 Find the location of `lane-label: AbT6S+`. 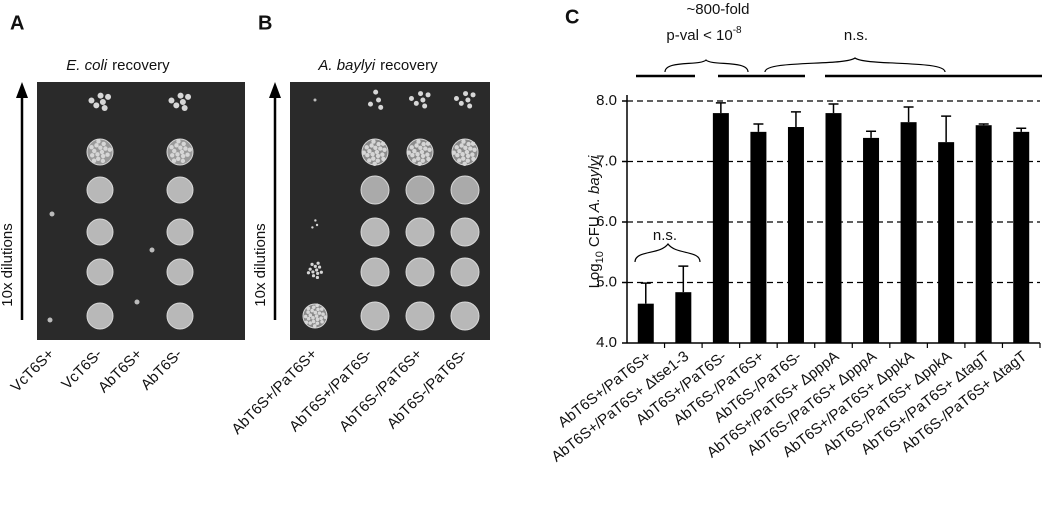

lane-label: AbT6S+ is located at coordinates (120, 370).